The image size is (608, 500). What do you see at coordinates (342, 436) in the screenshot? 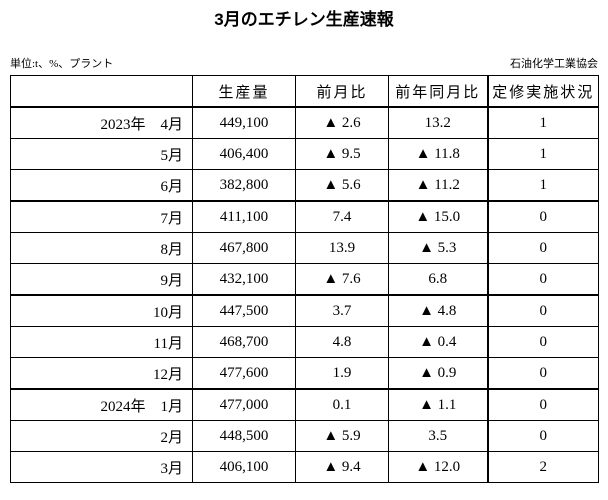
I see `mom-cell: ▲ 5.9` at bounding box center [342, 436].